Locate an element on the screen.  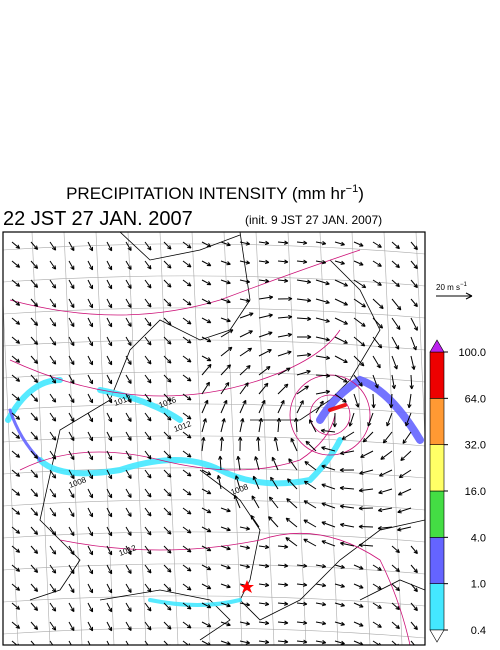
wind-scale-label: 20 m s−1 is located at coordinates (452, 287).